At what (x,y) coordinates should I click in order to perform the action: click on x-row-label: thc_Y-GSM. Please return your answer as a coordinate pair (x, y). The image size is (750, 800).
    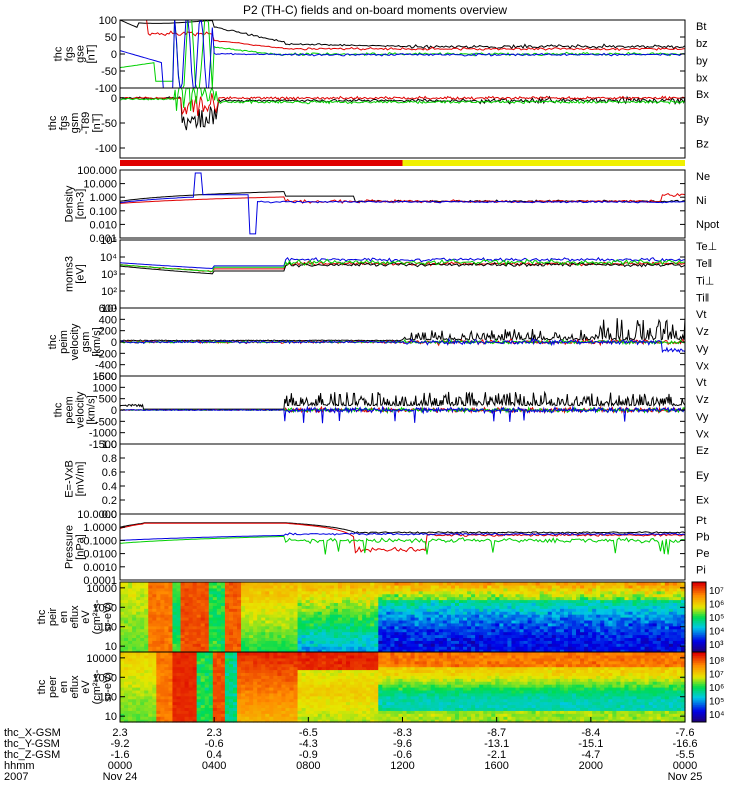
    Looking at the image, I should click on (32, 744).